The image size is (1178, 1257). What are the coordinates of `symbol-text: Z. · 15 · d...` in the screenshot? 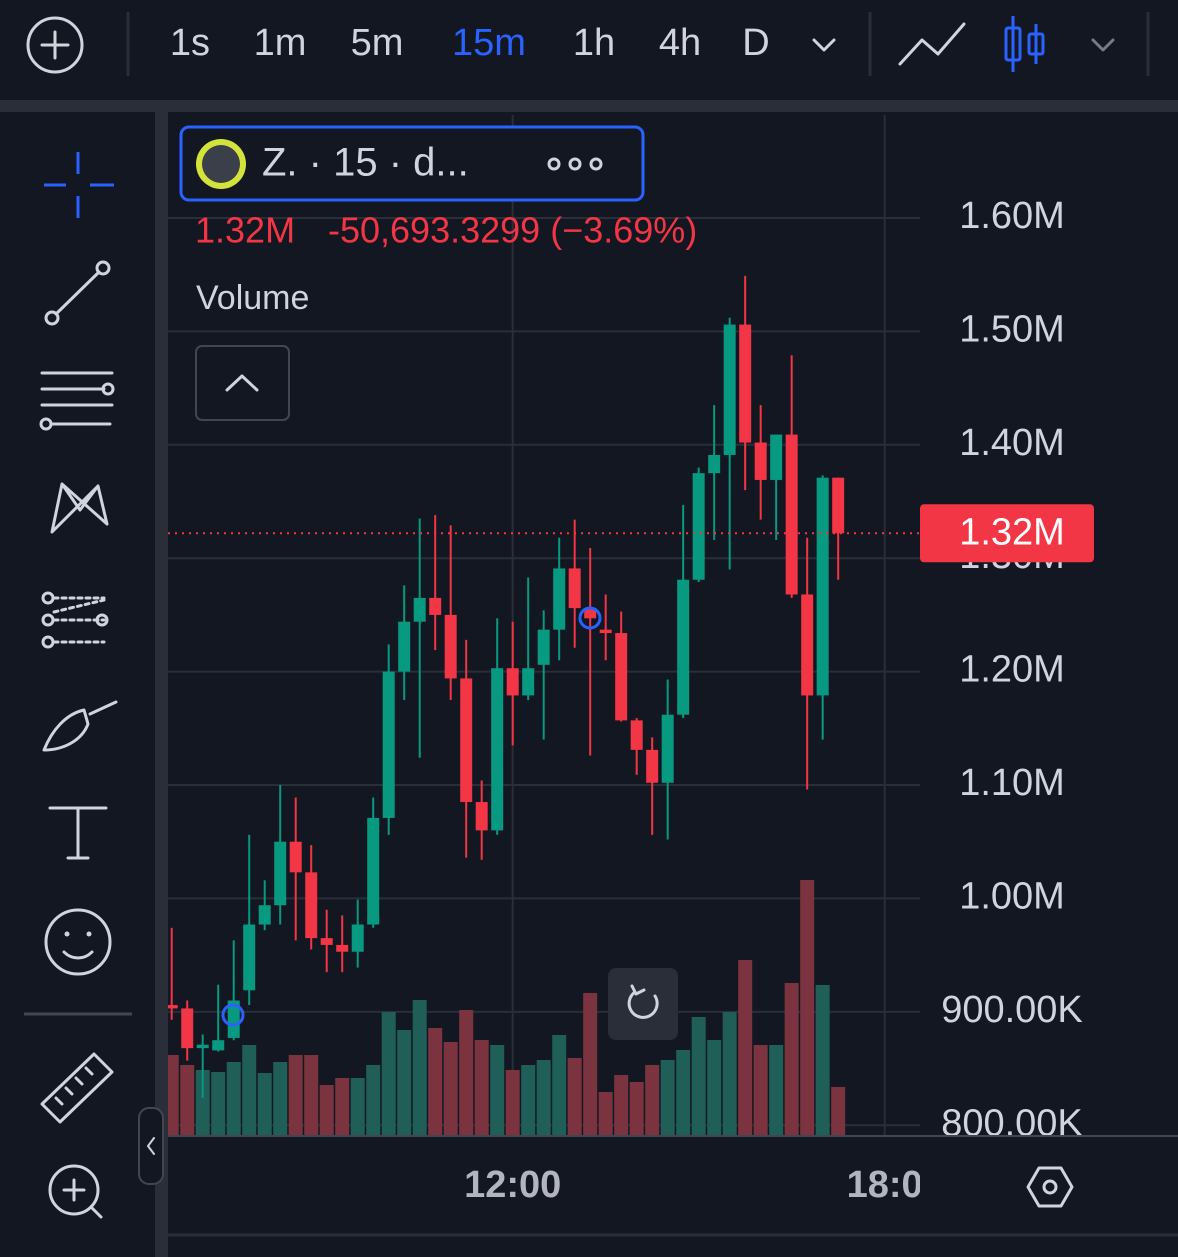 It's located at (365, 163).